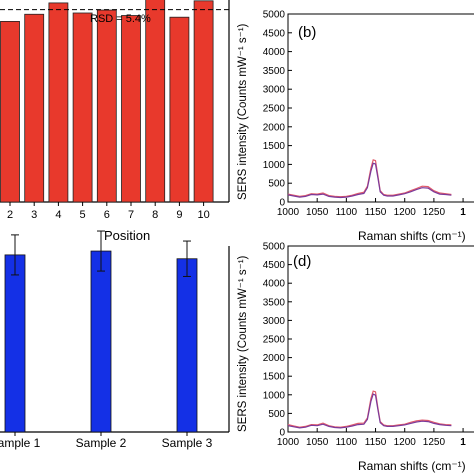  What do you see at coordinates (376, 212) in the screenshot?
I see `panel-b-x-tick-label: 1150` at bounding box center [376, 212].